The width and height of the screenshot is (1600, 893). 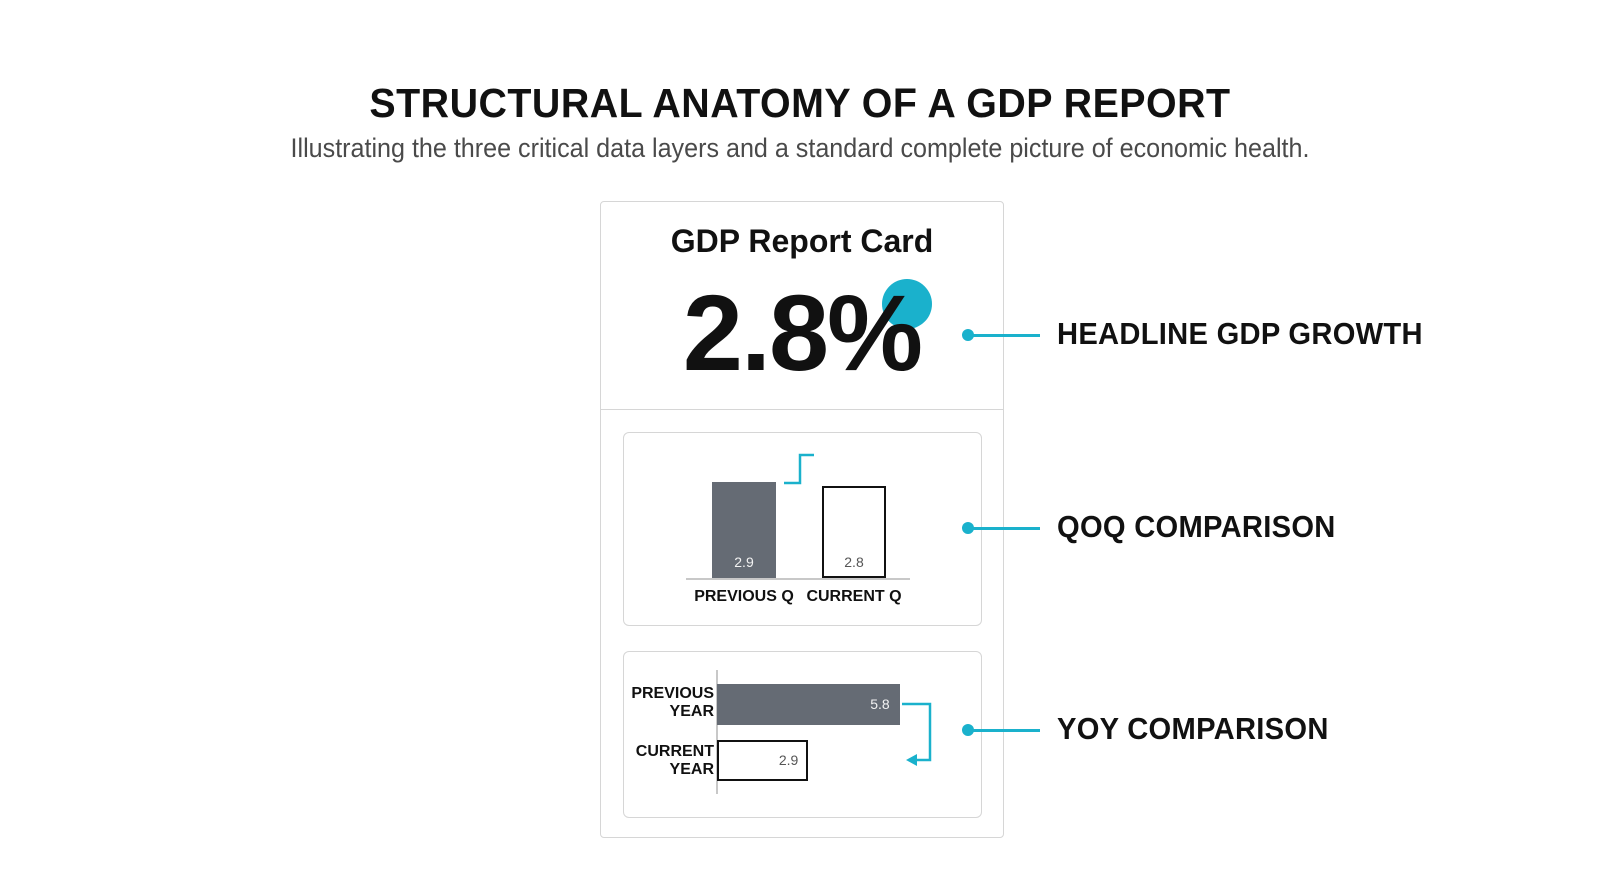 What do you see at coordinates (1196, 526) in the screenshot?
I see `callout-qoq-label: QOQ COMPARISON` at bounding box center [1196, 526].